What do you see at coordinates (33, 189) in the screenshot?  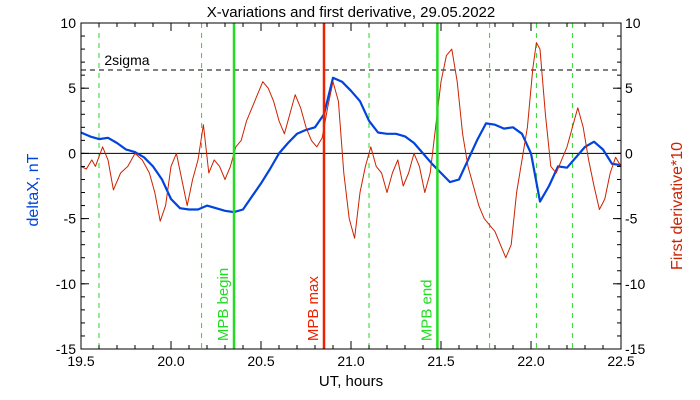 I see `y-axis-label-left: deltaX, nT` at bounding box center [33, 189].